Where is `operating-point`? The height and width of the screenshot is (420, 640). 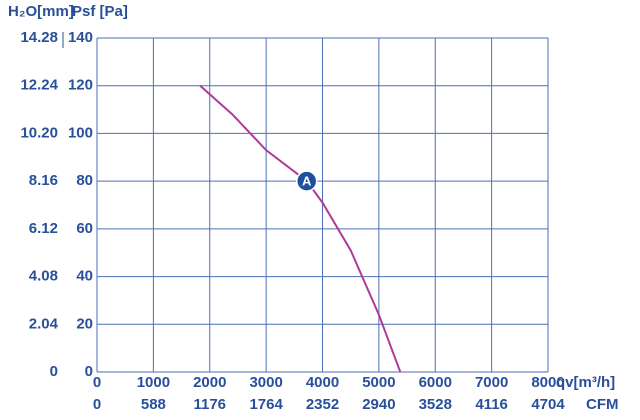 operating-point is located at coordinates (306, 181).